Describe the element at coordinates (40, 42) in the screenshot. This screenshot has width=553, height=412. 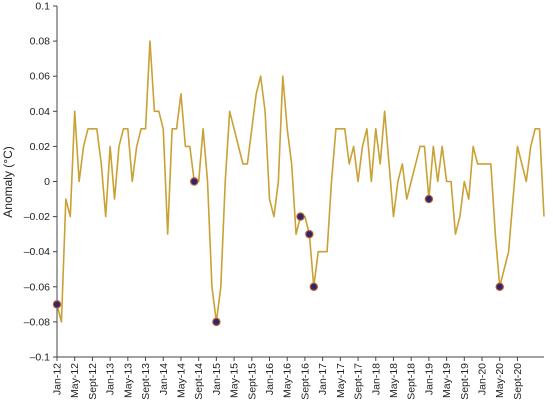
I see `y-tick-label: 0.08` at that location.